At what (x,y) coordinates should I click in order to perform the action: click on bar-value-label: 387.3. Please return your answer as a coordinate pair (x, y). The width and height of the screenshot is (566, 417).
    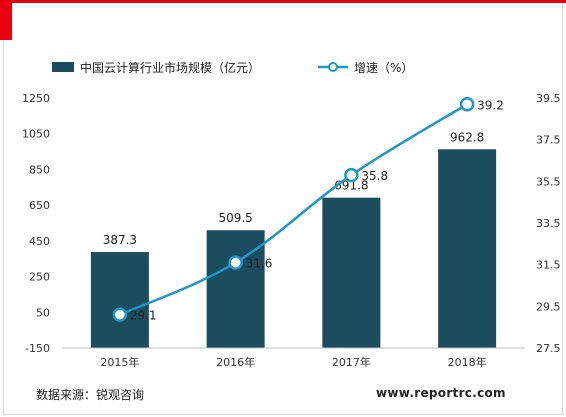
    Looking at the image, I should click on (120, 240).